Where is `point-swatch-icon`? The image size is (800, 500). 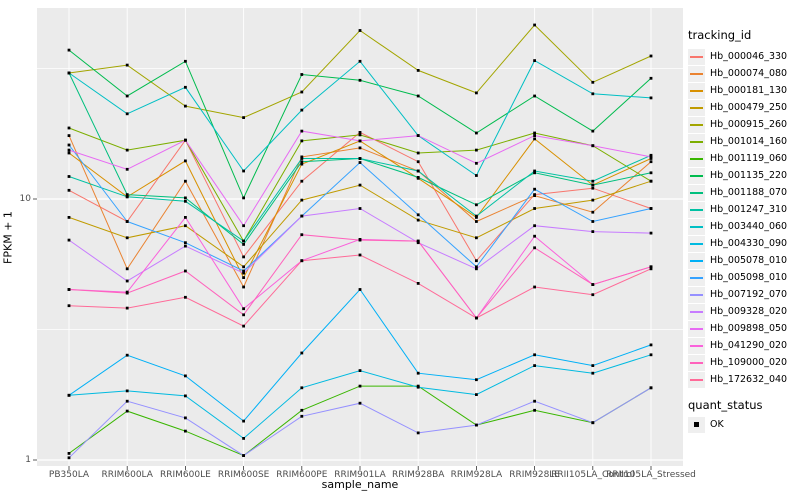
point-swatch-icon is located at coordinates (696, 424).